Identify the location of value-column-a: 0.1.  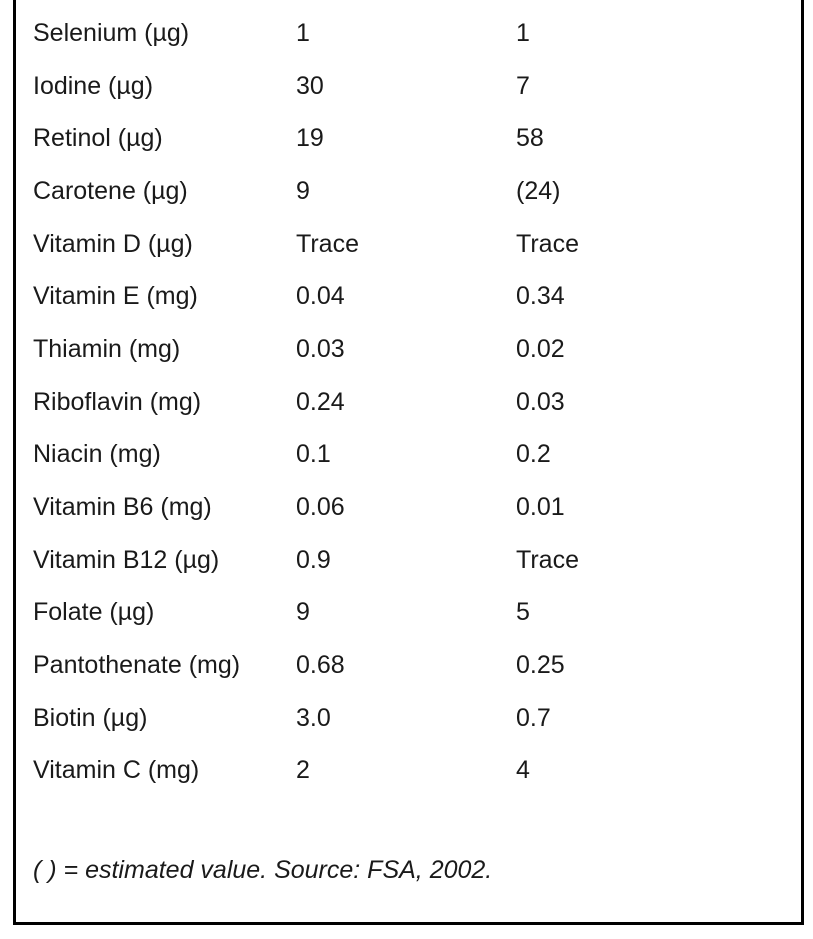
(313, 454).